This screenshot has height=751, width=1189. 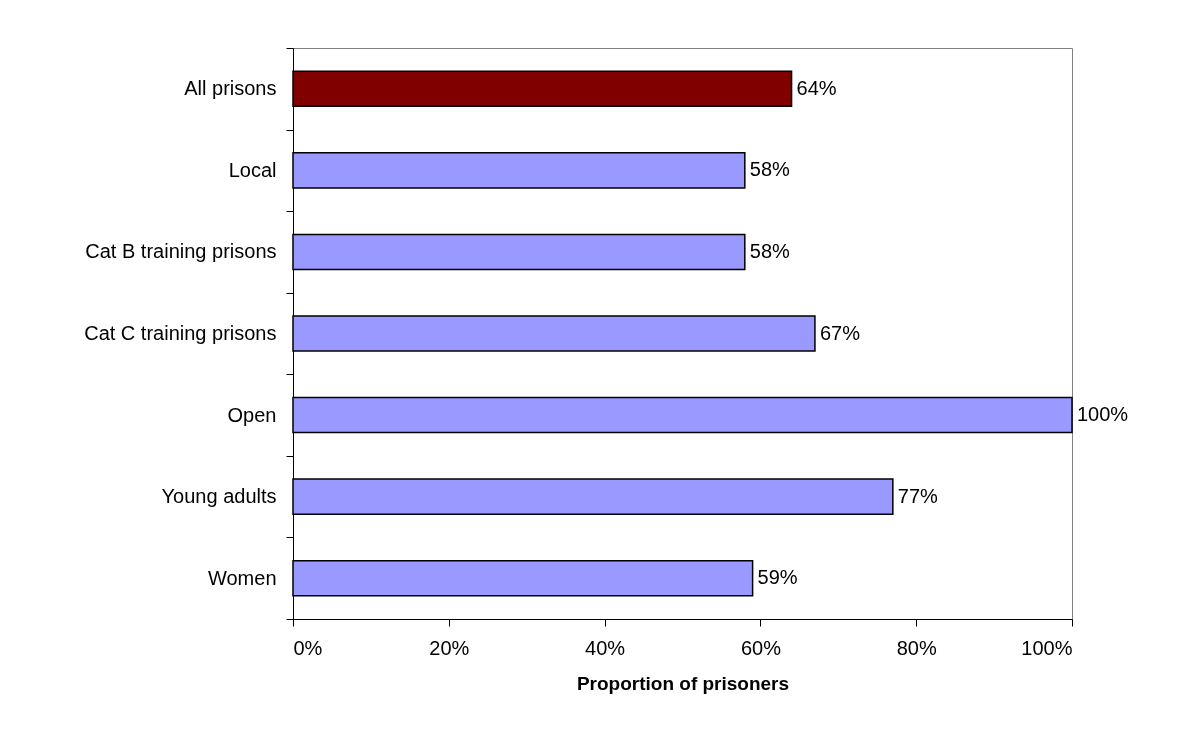 I want to click on y-tick-label: Open, so click(x=252, y=414).